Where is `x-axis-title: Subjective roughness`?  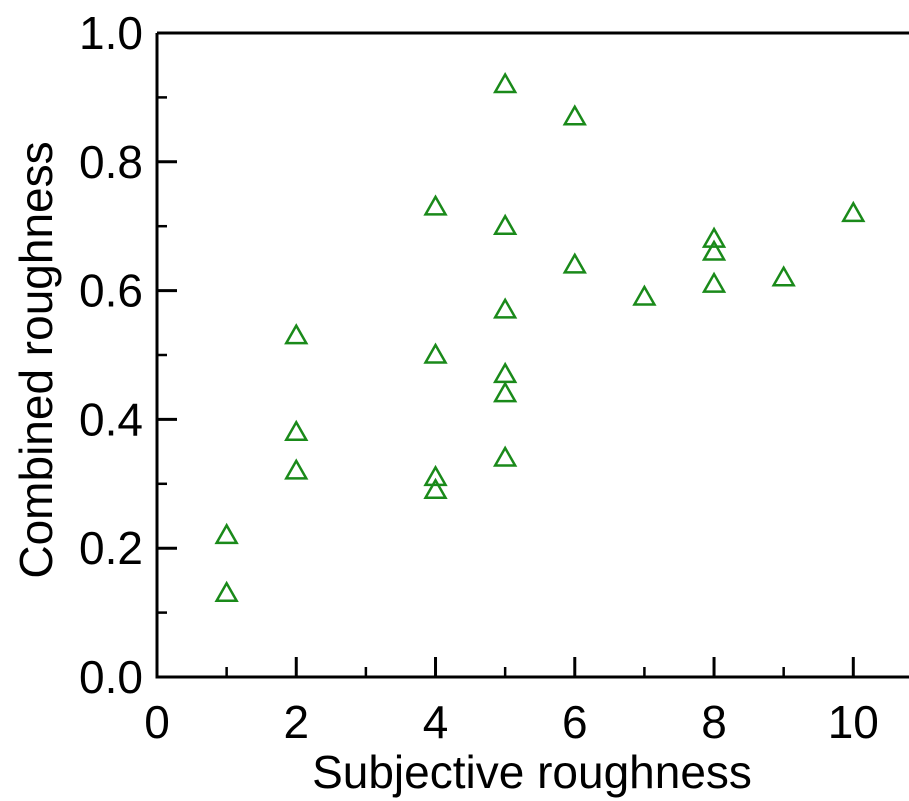 x-axis-title: Subjective roughness is located at coordinates (532, 772).